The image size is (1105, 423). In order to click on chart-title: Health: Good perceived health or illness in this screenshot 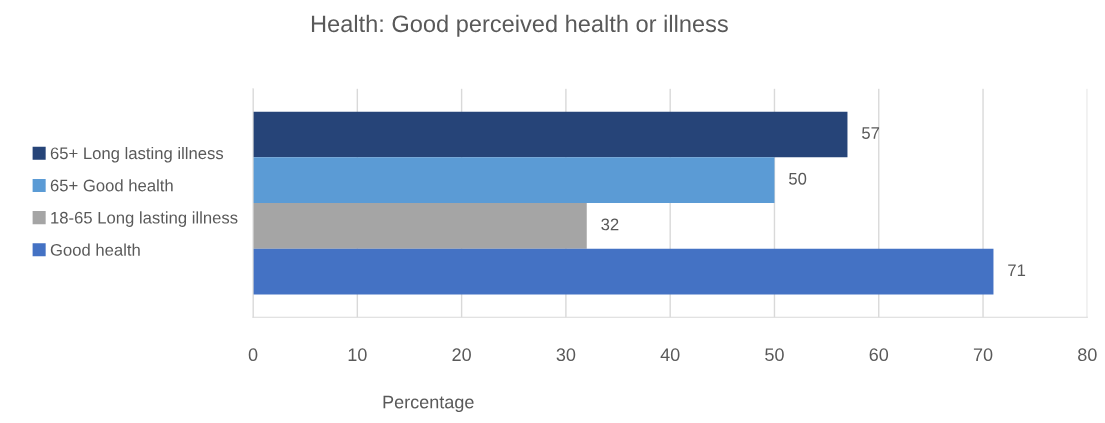, I will do `click(519, 25)`.